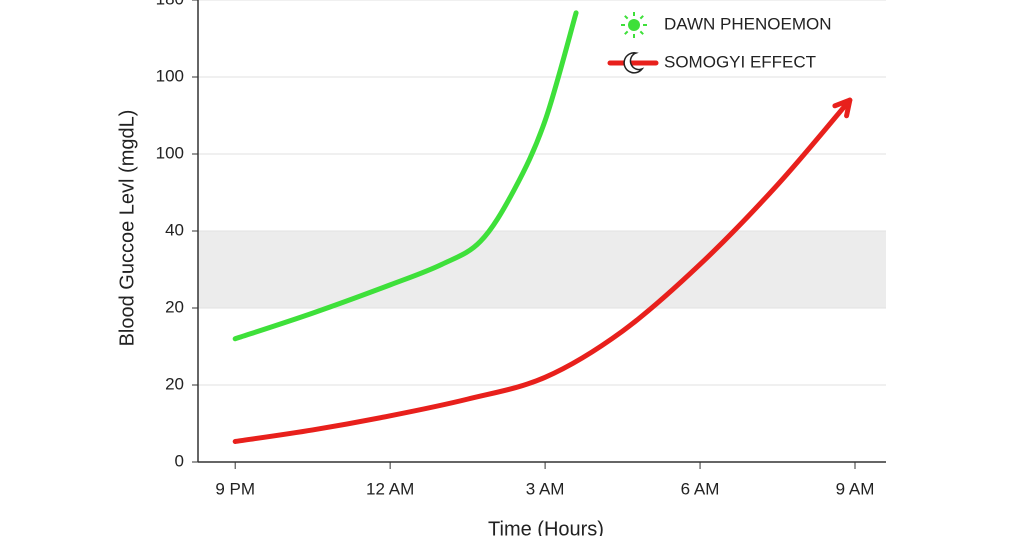 The image size is (1024, 536). What do you see at coordinates (390, 488) in the screenshot?
I see `x-tick-label: 12 AM` at bounding box center [390, 488].